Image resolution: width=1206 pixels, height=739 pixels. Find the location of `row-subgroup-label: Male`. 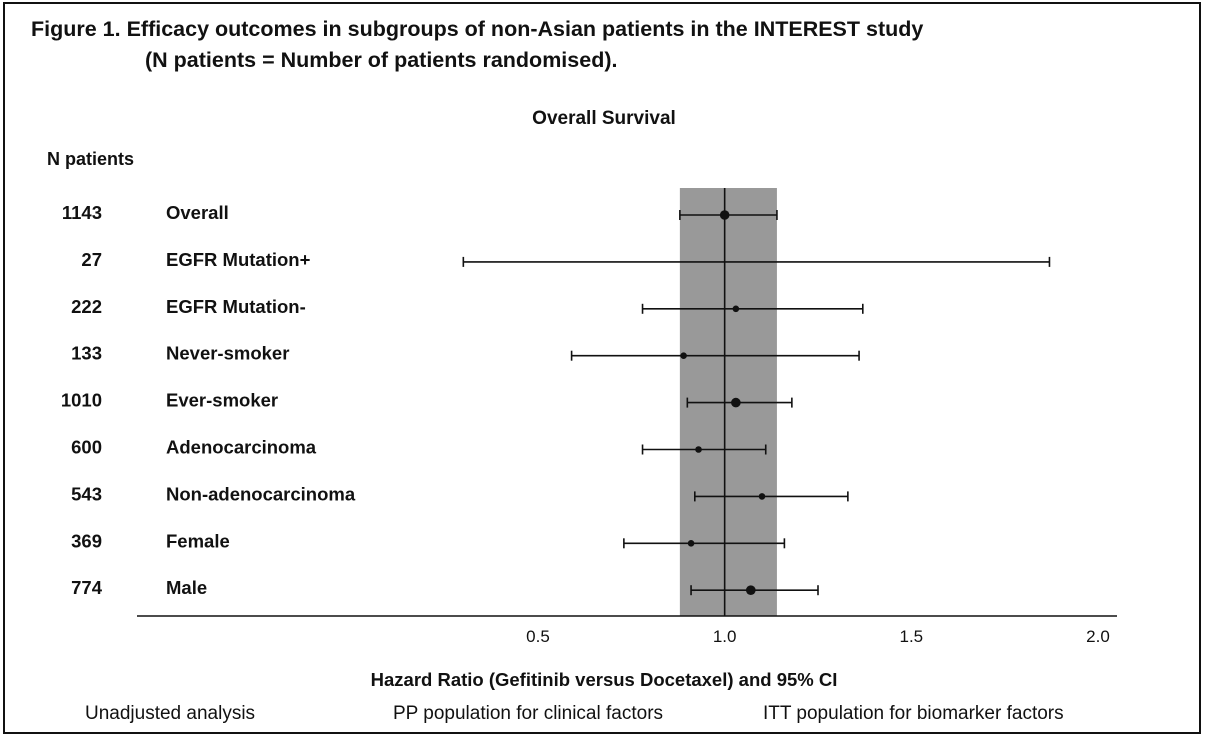

row-subgroup-label: Male is located at coordinates (186, 587).